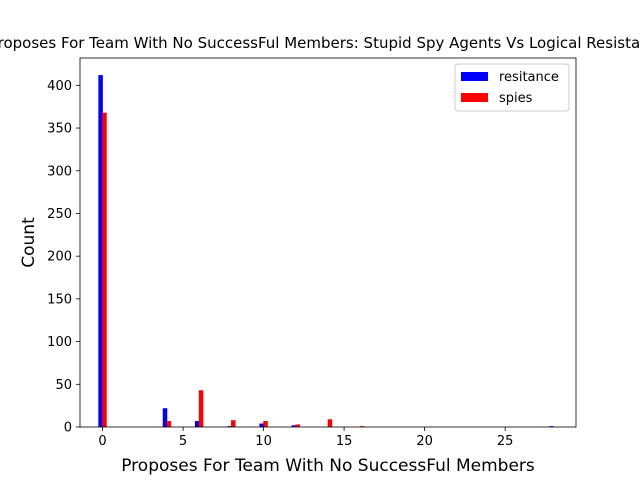 The image size is (640, 480). Describe the element at coordinates (59, 171) in the screenshot. I see `y-tick-label-300: 300` at that location.